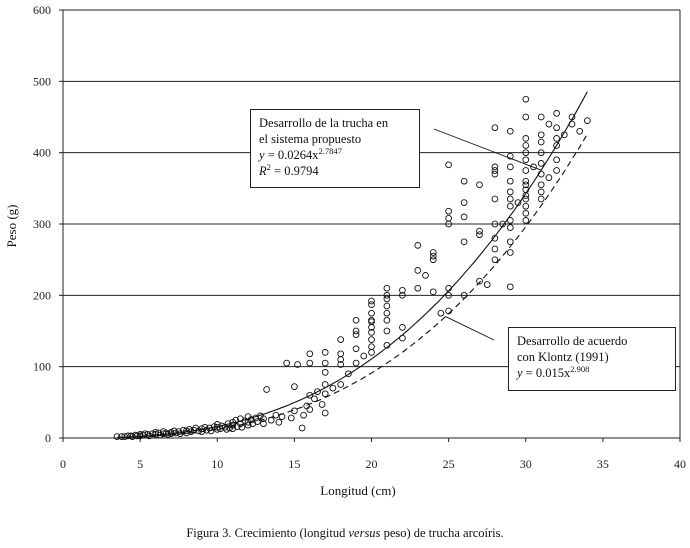 This screenshot has height=548, width=690. I want to click on y-tick-label: 0, so click(48, 438).